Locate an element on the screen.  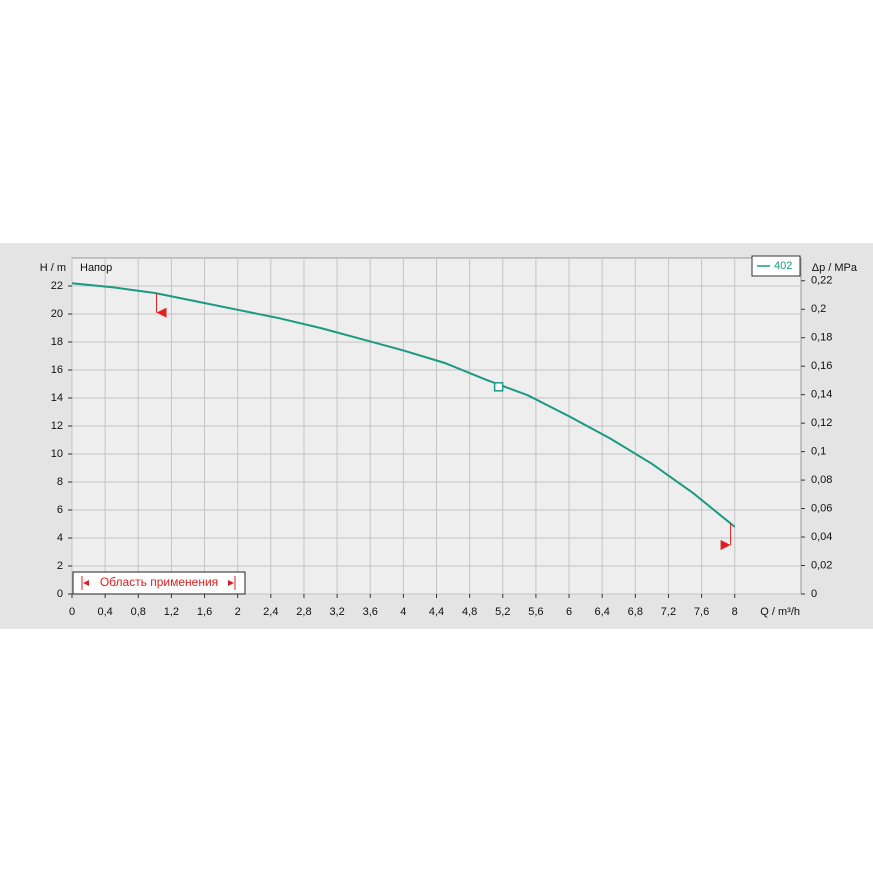
x-tick-label: 6,8 is located at coordinates (635, 612).